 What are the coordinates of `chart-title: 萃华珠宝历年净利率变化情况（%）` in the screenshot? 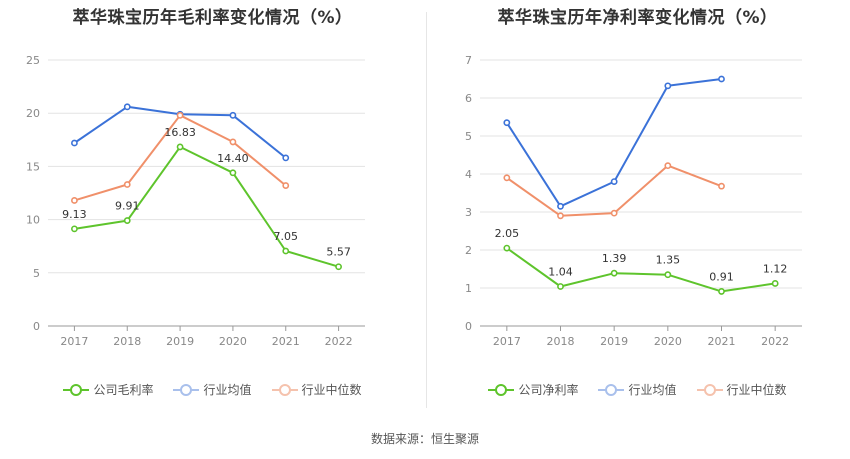 It's located at (637, 18).